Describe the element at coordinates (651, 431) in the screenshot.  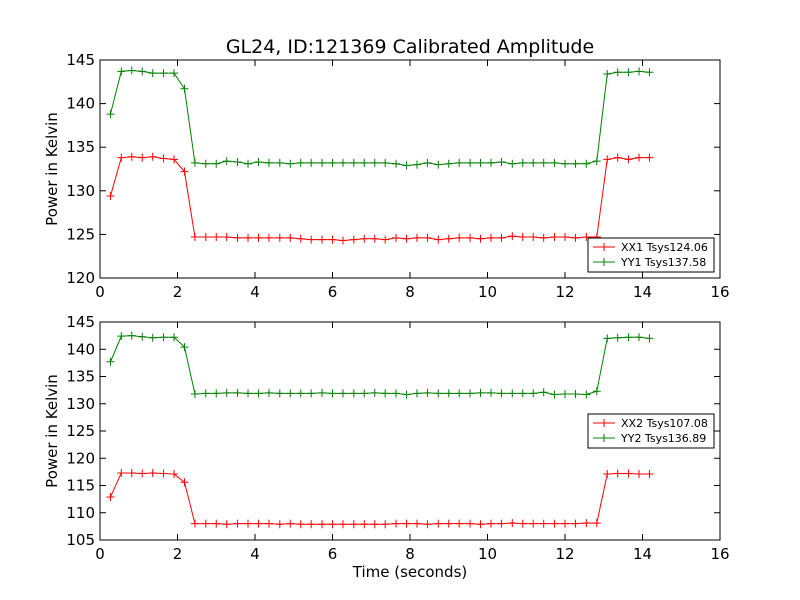
I see `legend-box` at that location.